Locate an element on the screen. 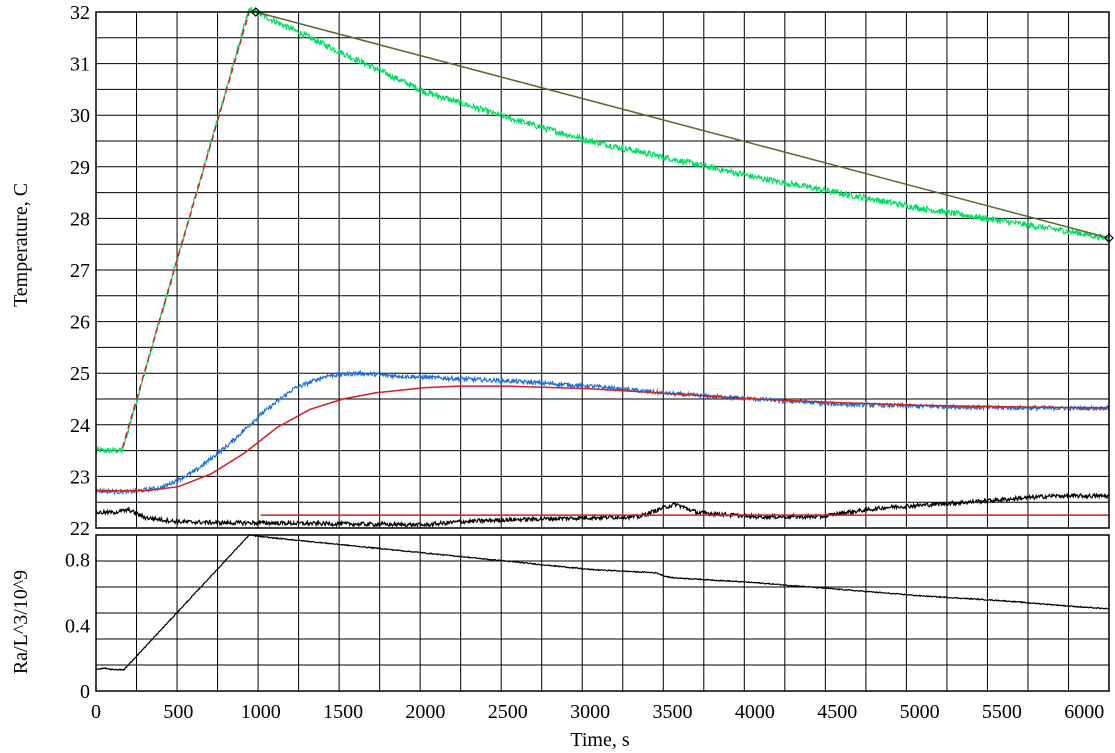 The image size is (1115, 753). time-x-tick-label: 4000 is located at coordinates (755, 712).